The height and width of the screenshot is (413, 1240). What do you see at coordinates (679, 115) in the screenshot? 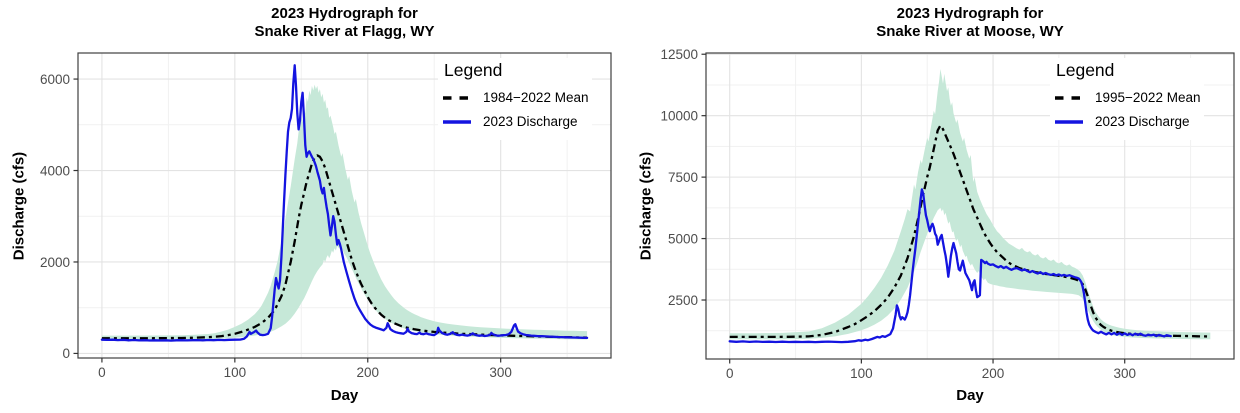
I see `y-tick-label: 10000` at bounding box center [679, 115].